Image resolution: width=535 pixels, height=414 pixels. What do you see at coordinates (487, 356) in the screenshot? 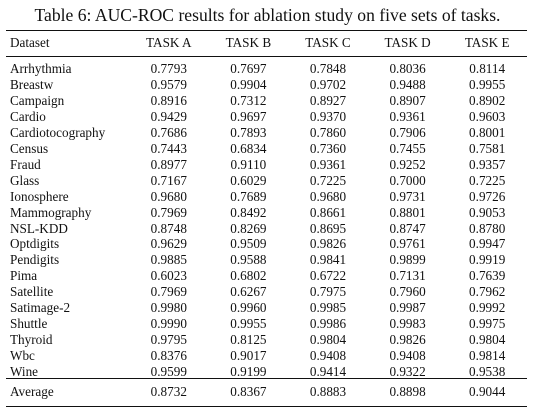
I see `score-cell: 0.9814` at bounding box center [487, 356].